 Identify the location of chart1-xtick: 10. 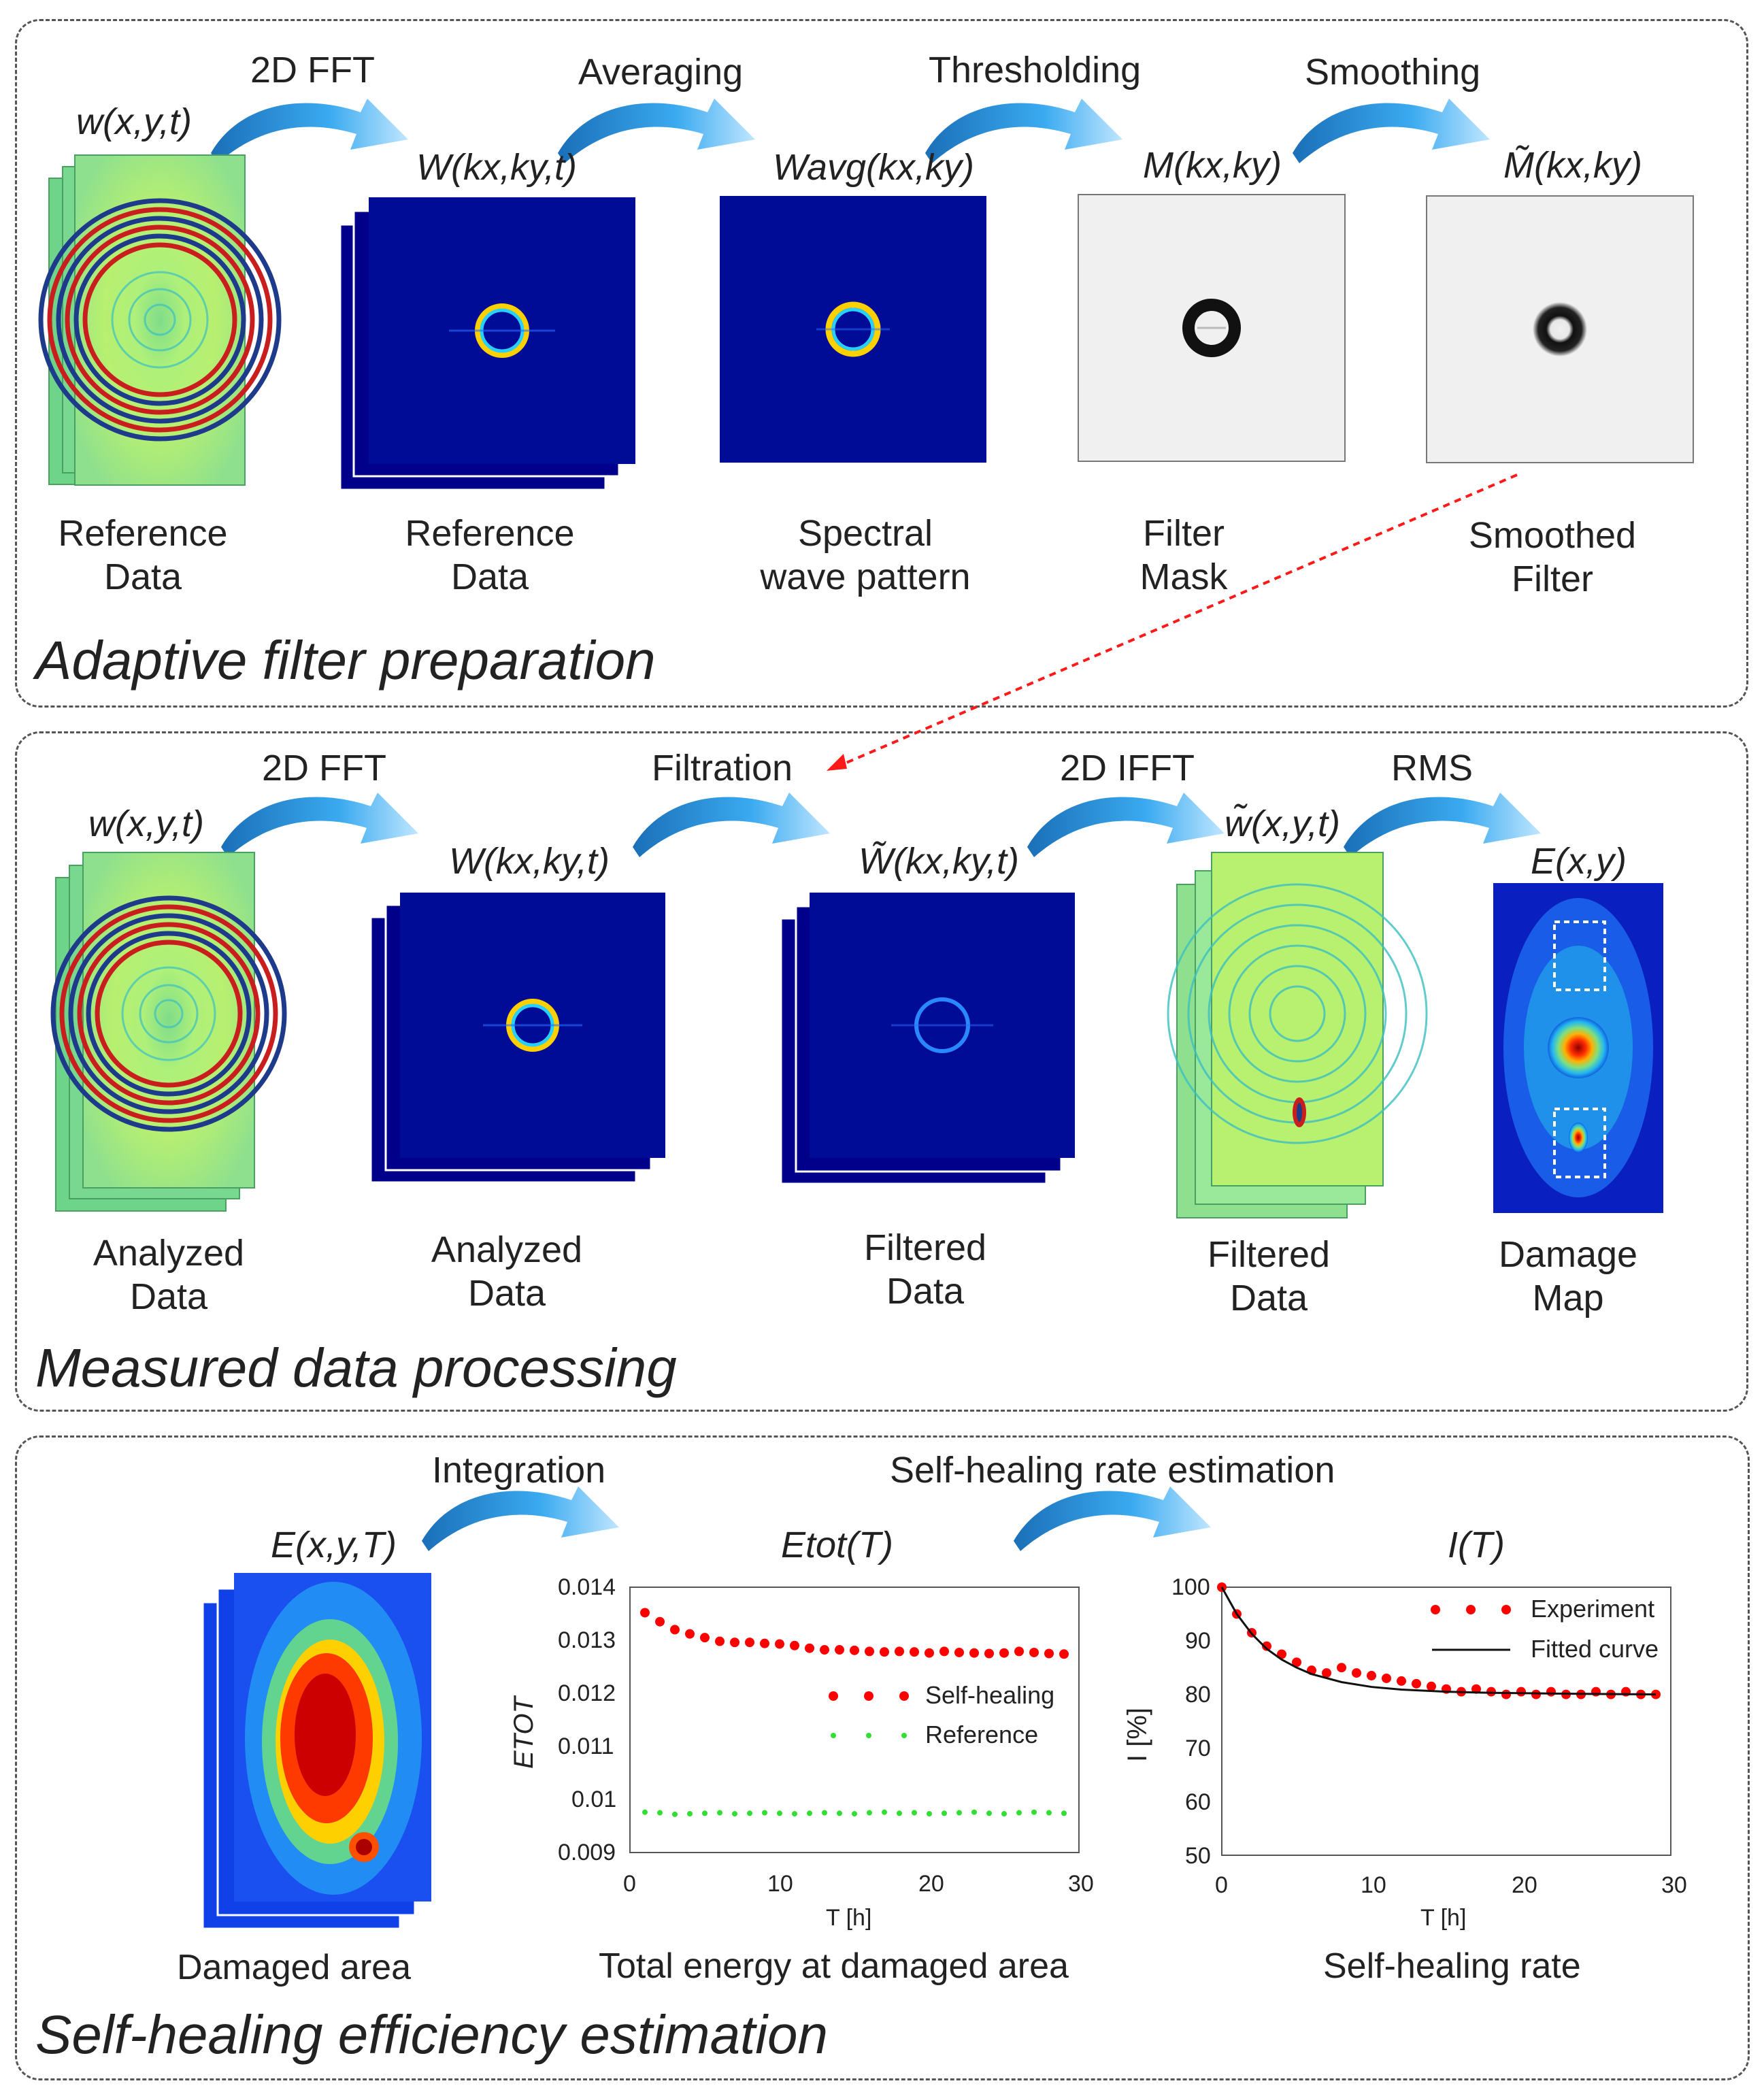
(780, 1884).